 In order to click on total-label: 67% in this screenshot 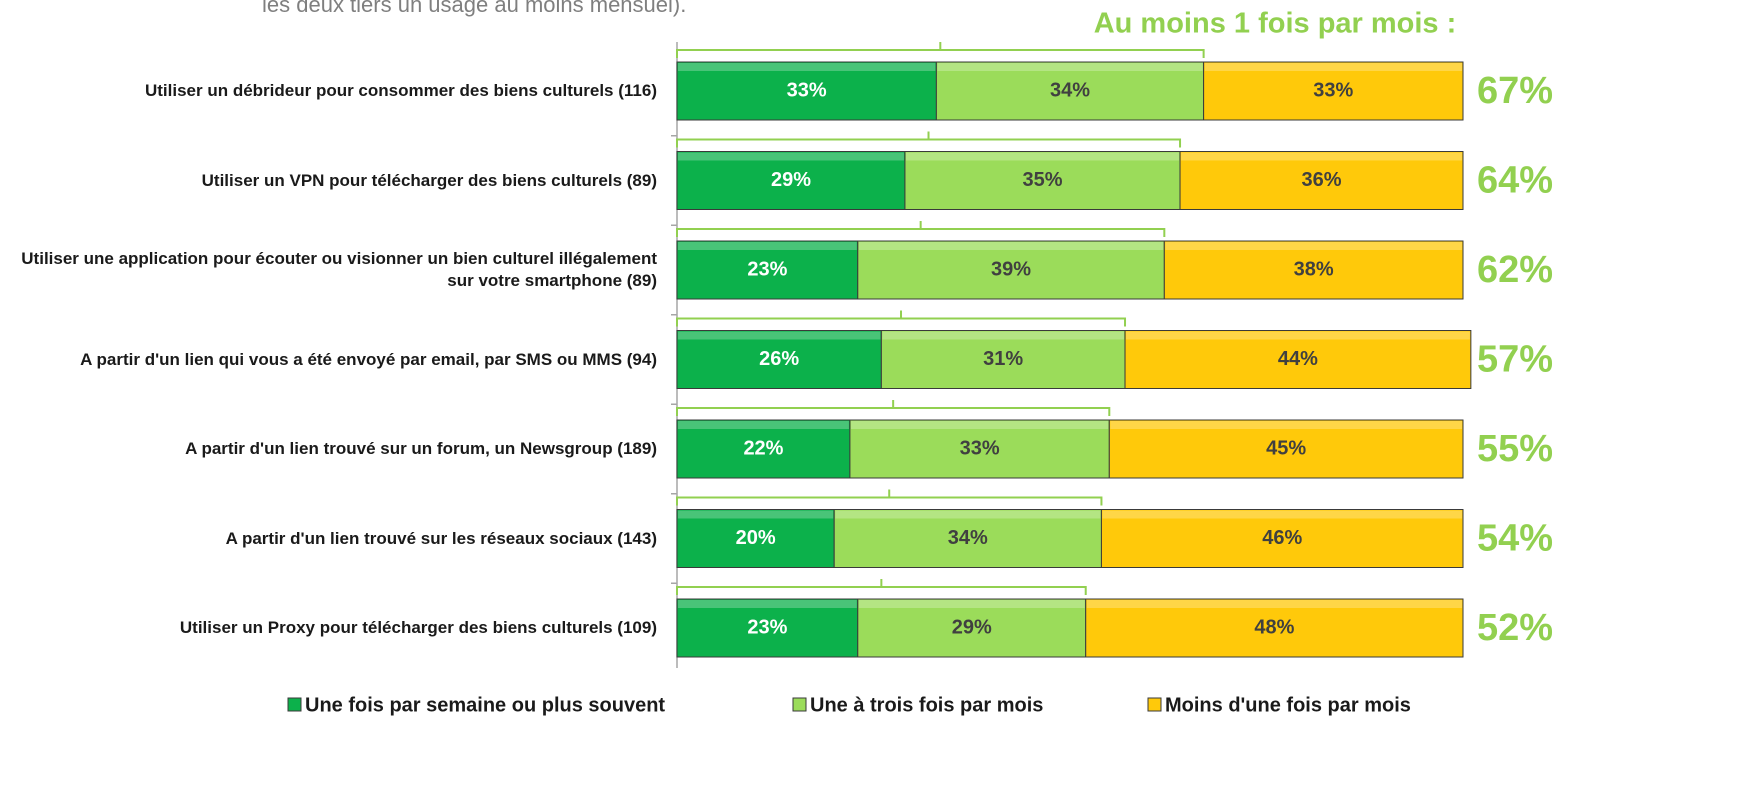, I will do `click(1515, 91)`.